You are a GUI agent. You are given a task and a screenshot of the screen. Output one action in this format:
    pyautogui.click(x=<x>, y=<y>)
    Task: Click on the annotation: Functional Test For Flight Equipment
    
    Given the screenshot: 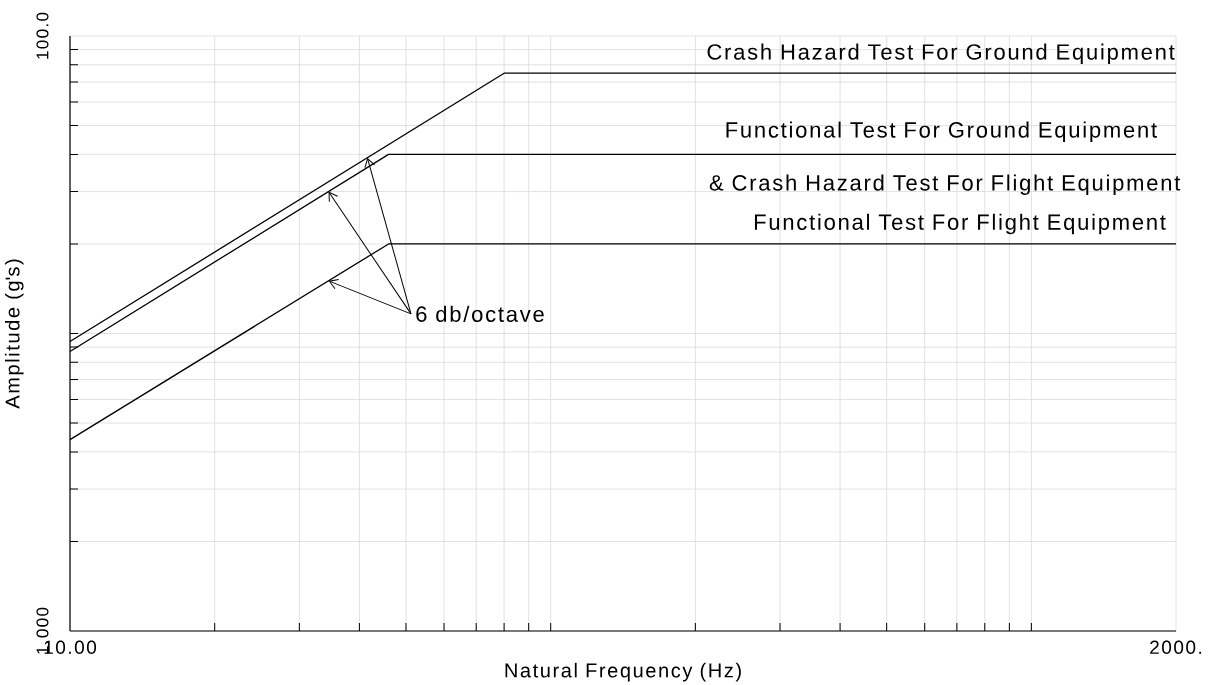 What is the action you would take?
    pyautogui.click(x=960, y=224)
    